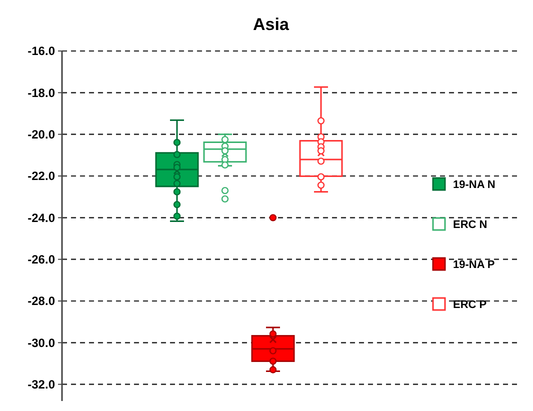  What do you see at coordinates (42, 135) in the screenshot?
I see `y-tick-label: -20.0` at bounding box center [42, 135].